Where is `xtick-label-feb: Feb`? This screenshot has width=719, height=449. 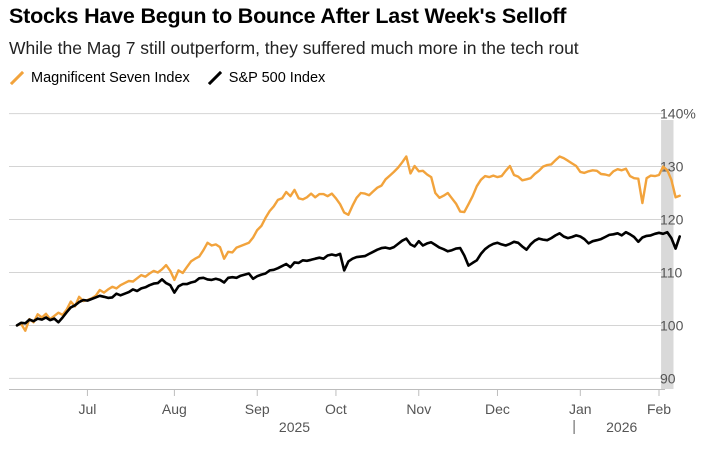
xtick-label-feb: Feb is located at coordinates (659, 409).